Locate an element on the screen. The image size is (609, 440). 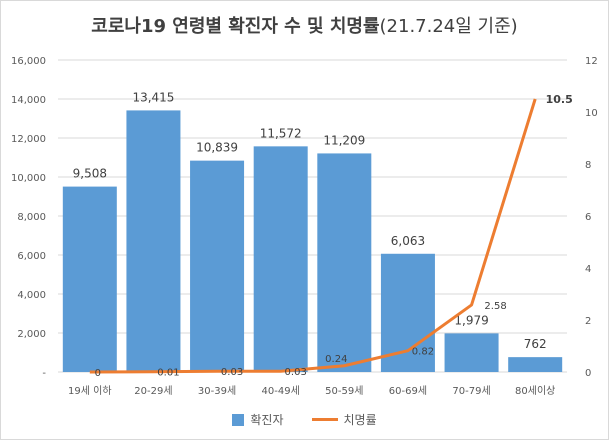
bar-value-label: 11,572 is located at coordinates (281, 133).